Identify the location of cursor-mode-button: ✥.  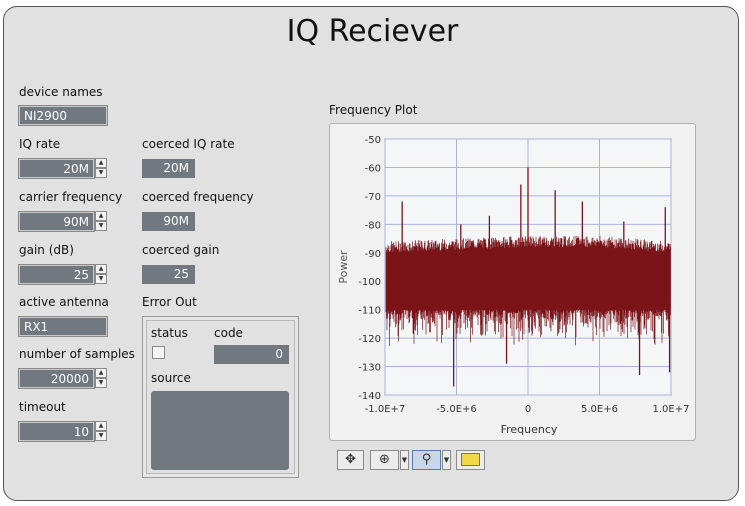
(350, 460).